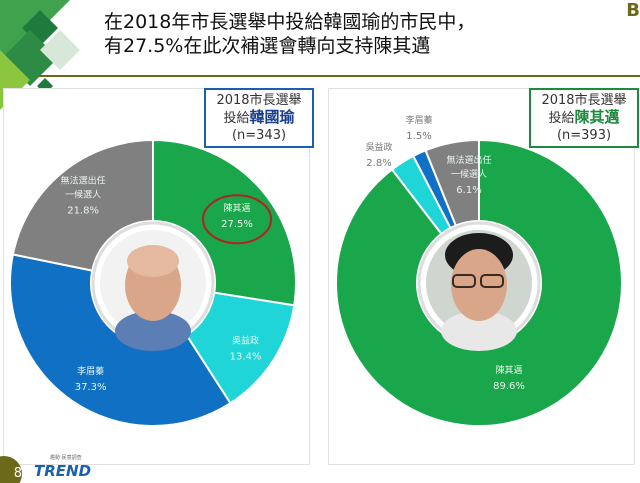 Image resolution: width=640 pixels, height=483 pixels. What do you see at coordinates (40, 55) in the screenshot?
I see `decorative-diamonds` at bounding box center [40, 55].